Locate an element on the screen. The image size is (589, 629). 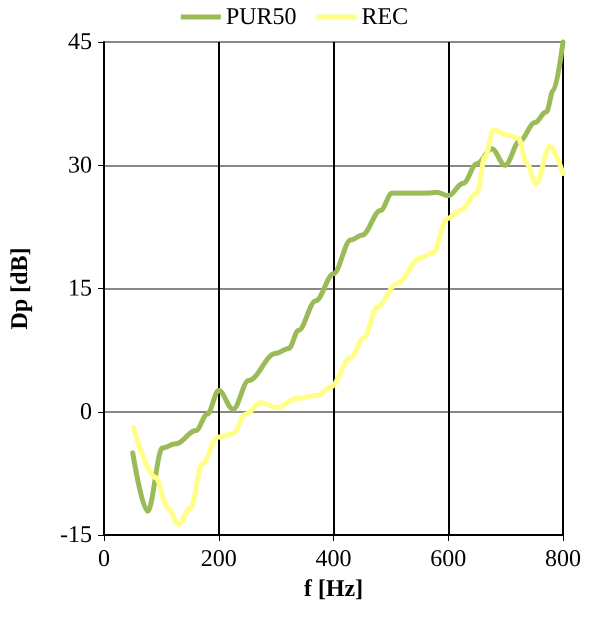
x-tick-label: 400 is located at coordinates (334, 559).